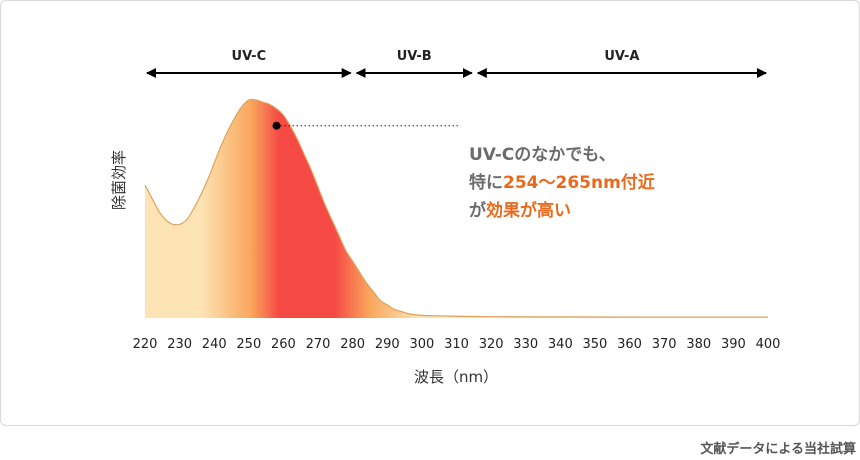 The height and width of the screenshot is (460, 860). Describe the element at coordinates (456, 63) in the screenshot. I see `wavelength-bands: UV-C UV-B UV-A` at that location.